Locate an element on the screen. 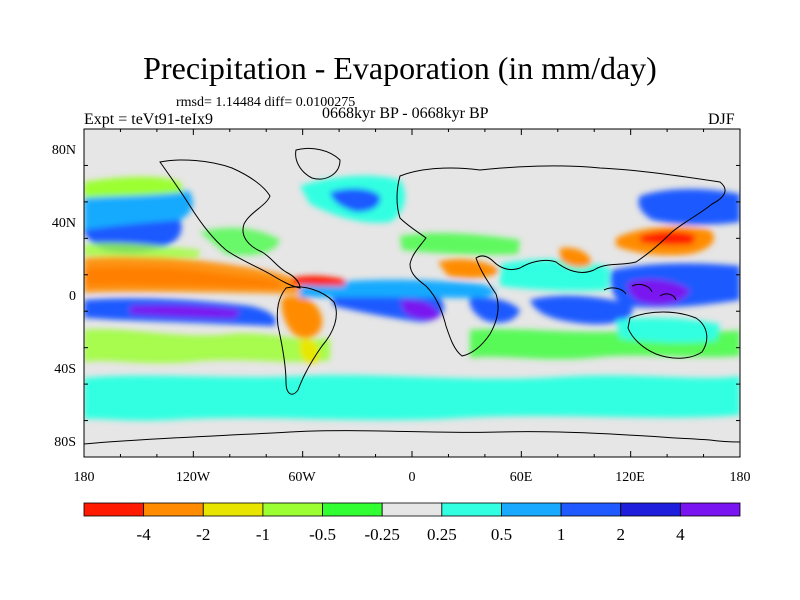 Image resolution: width=800 pixels, height=600 pixels. coast-indonesia is located at coordinates (640, 292).